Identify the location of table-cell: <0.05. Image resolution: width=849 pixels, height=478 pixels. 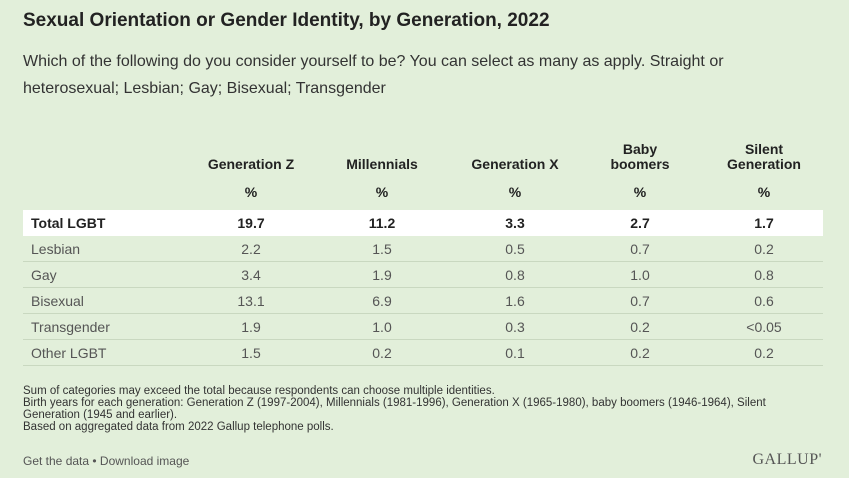
(764, 327).